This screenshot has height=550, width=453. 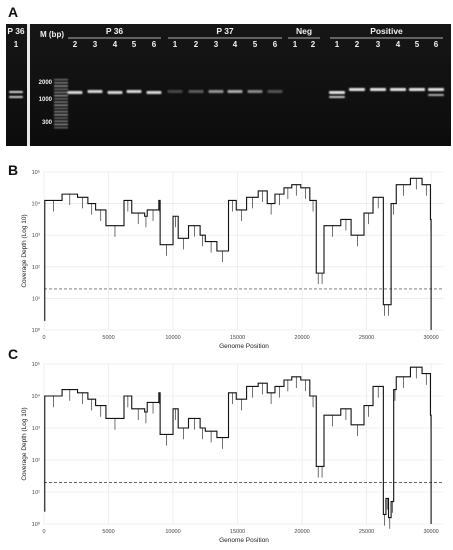 I want to click on gel-marker-size-label: 300, so click(x=47, y=123).